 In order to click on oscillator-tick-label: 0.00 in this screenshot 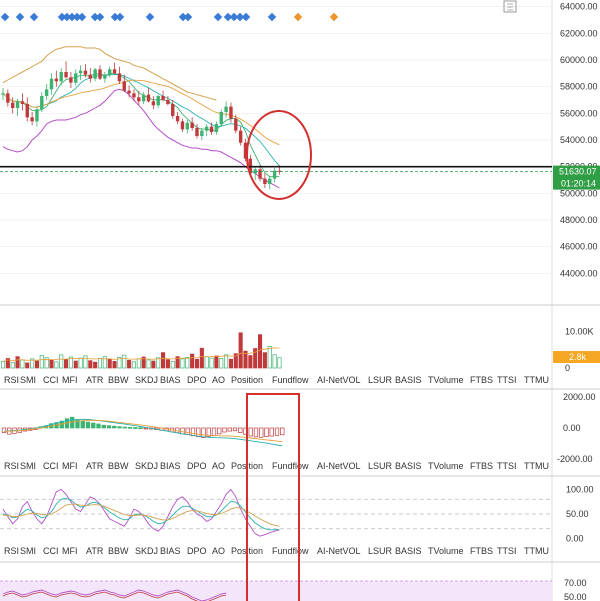, I will do `click(575, 539)`.